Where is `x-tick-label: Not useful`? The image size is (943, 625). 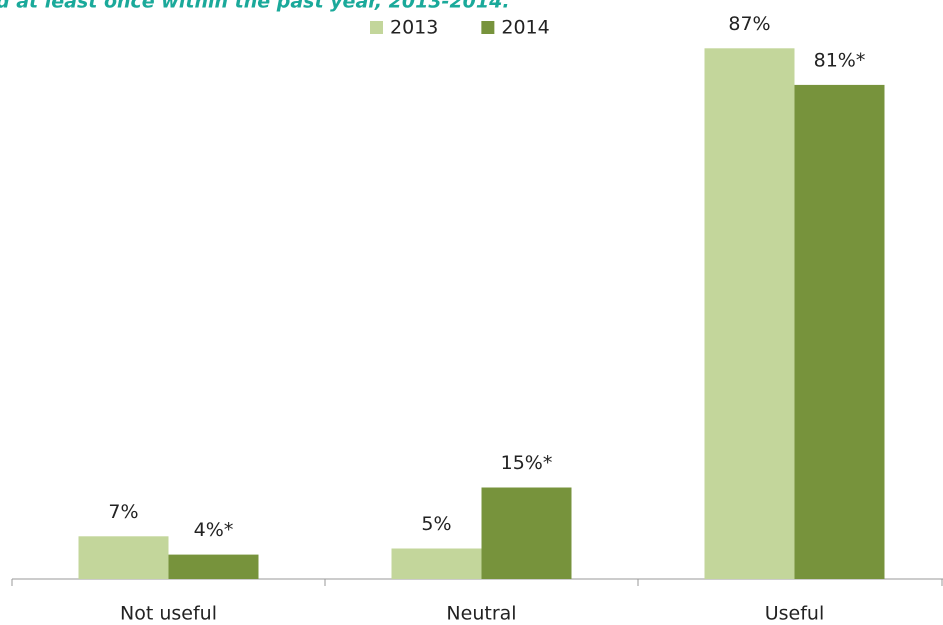 x-tick-label: Not useful is located at coordinates (168, 614).